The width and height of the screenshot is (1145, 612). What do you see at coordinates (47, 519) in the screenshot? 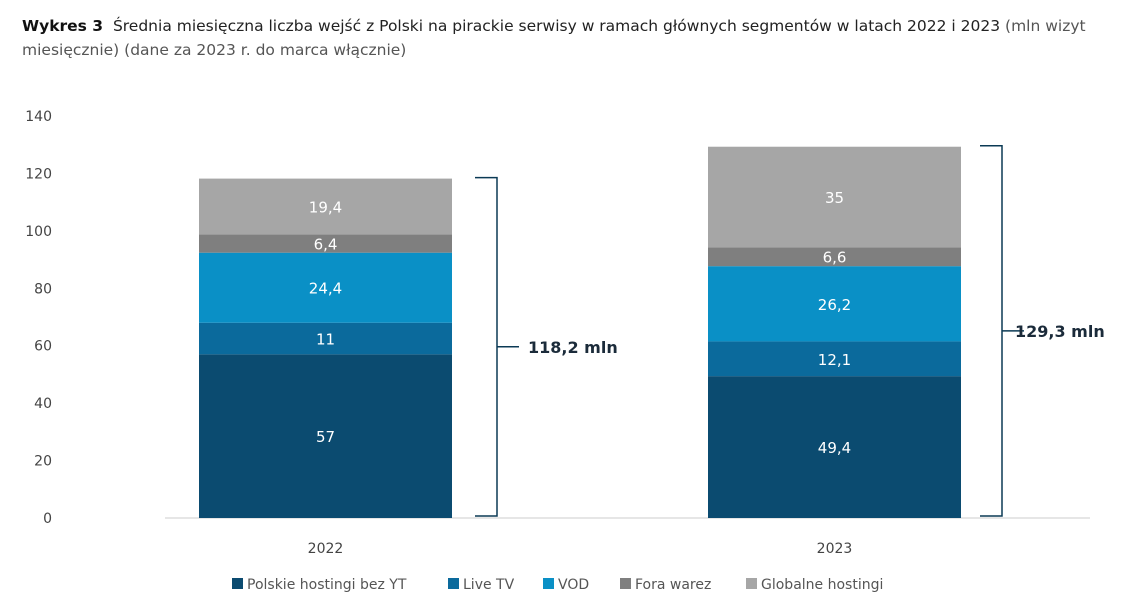
I see `y-tick-label: 0` at bounding box center [47, 519].